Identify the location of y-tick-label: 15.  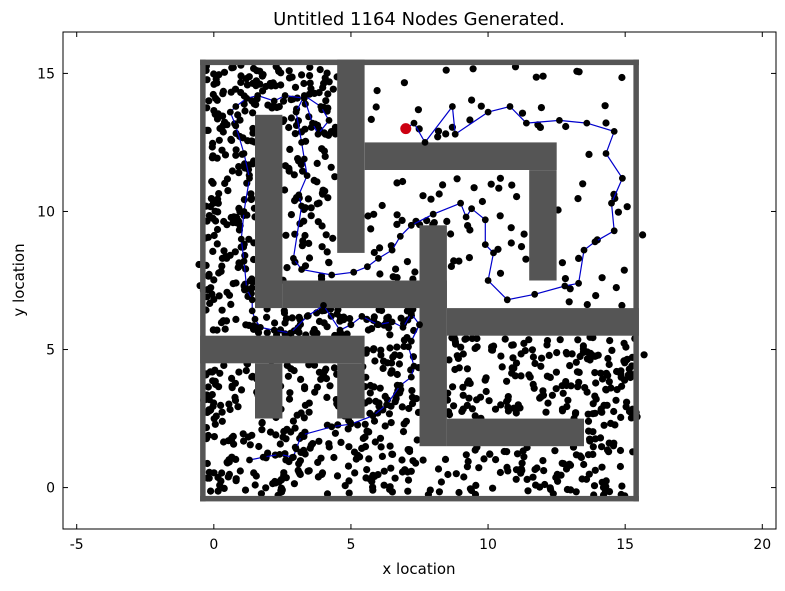
(46, 74).